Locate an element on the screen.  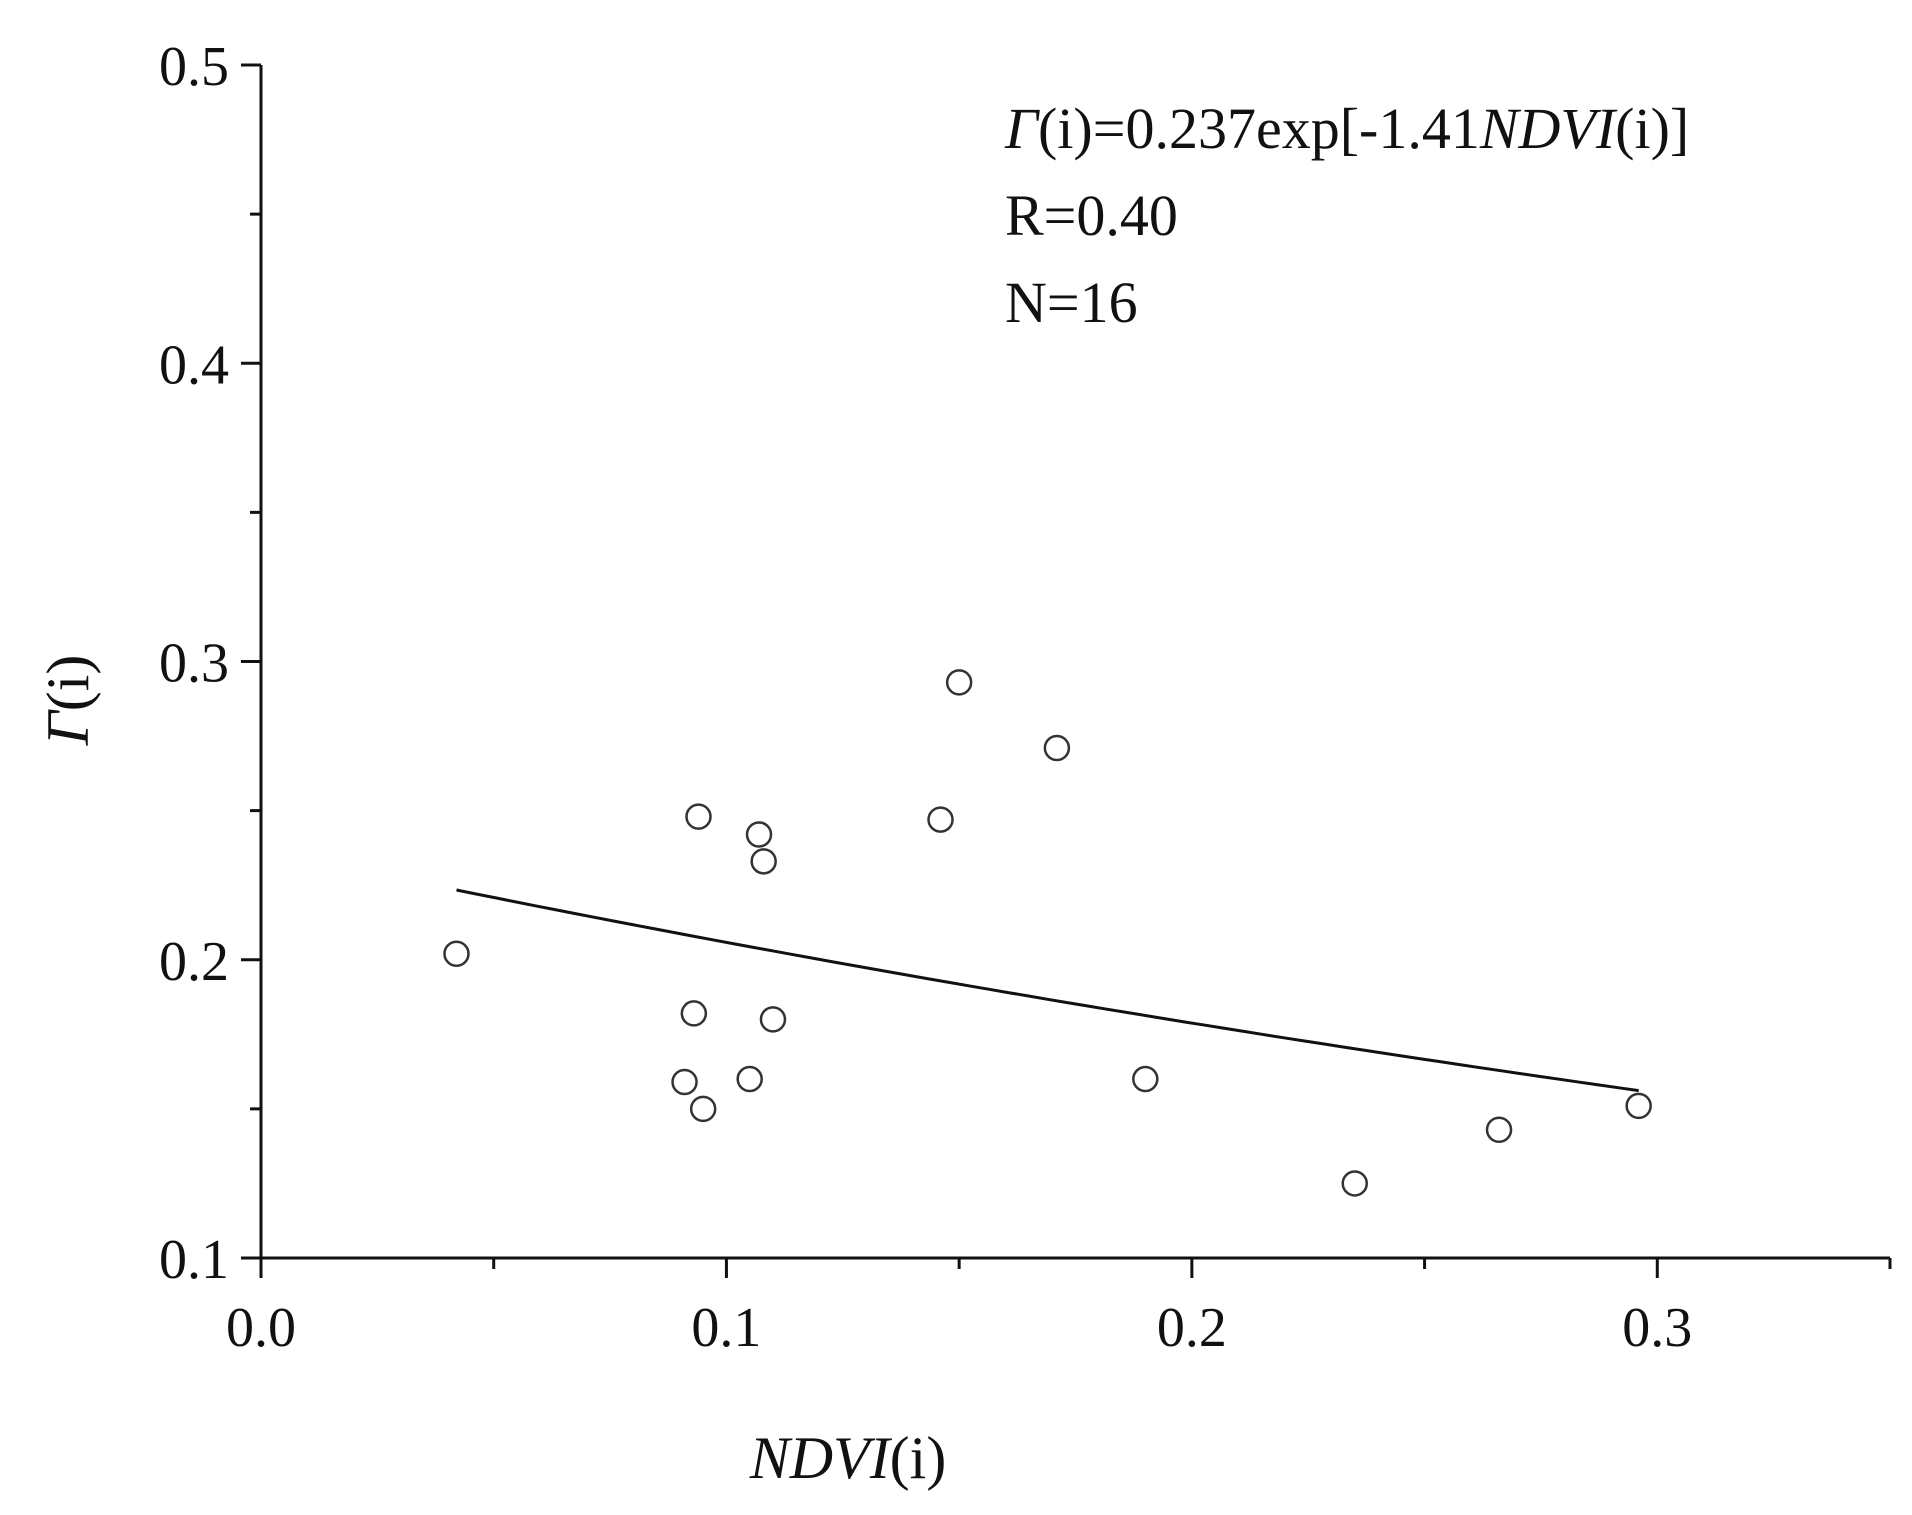
y-tick-label: 0.5 is located at coordinates (194, 67).